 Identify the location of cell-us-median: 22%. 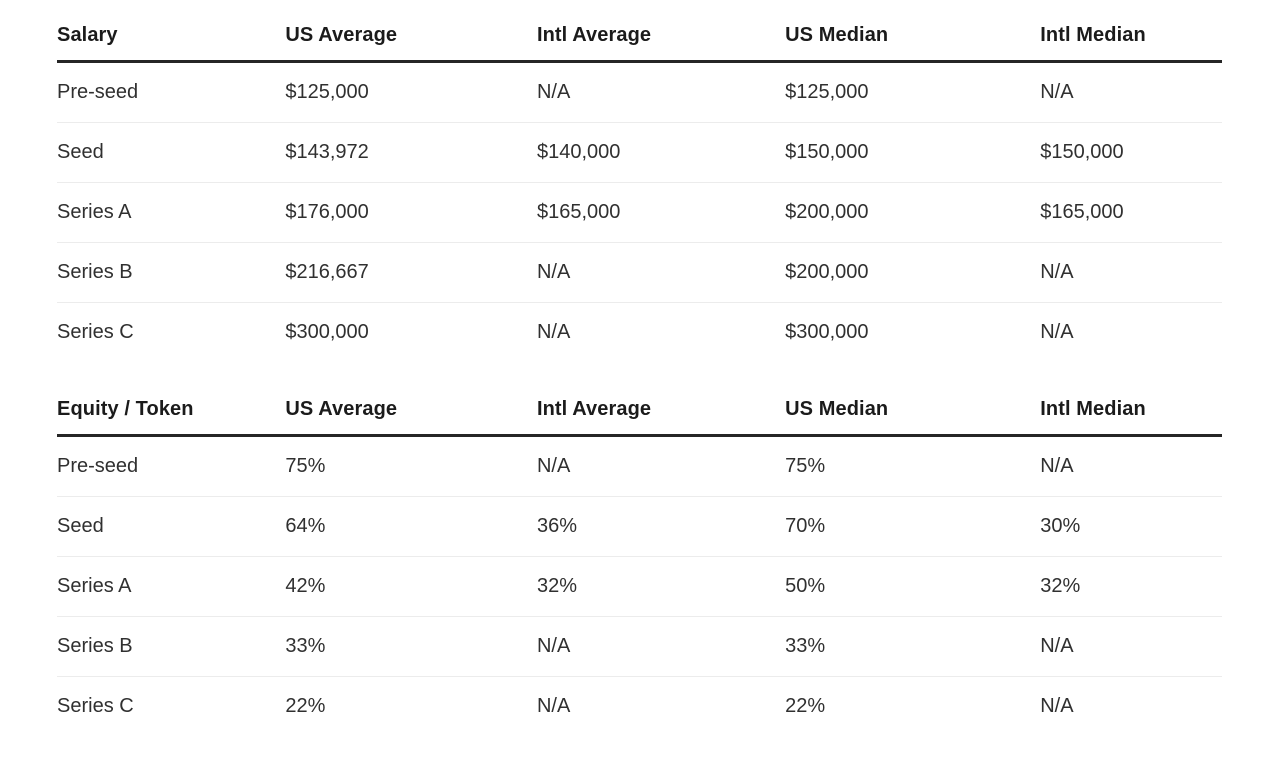
(913, 706).